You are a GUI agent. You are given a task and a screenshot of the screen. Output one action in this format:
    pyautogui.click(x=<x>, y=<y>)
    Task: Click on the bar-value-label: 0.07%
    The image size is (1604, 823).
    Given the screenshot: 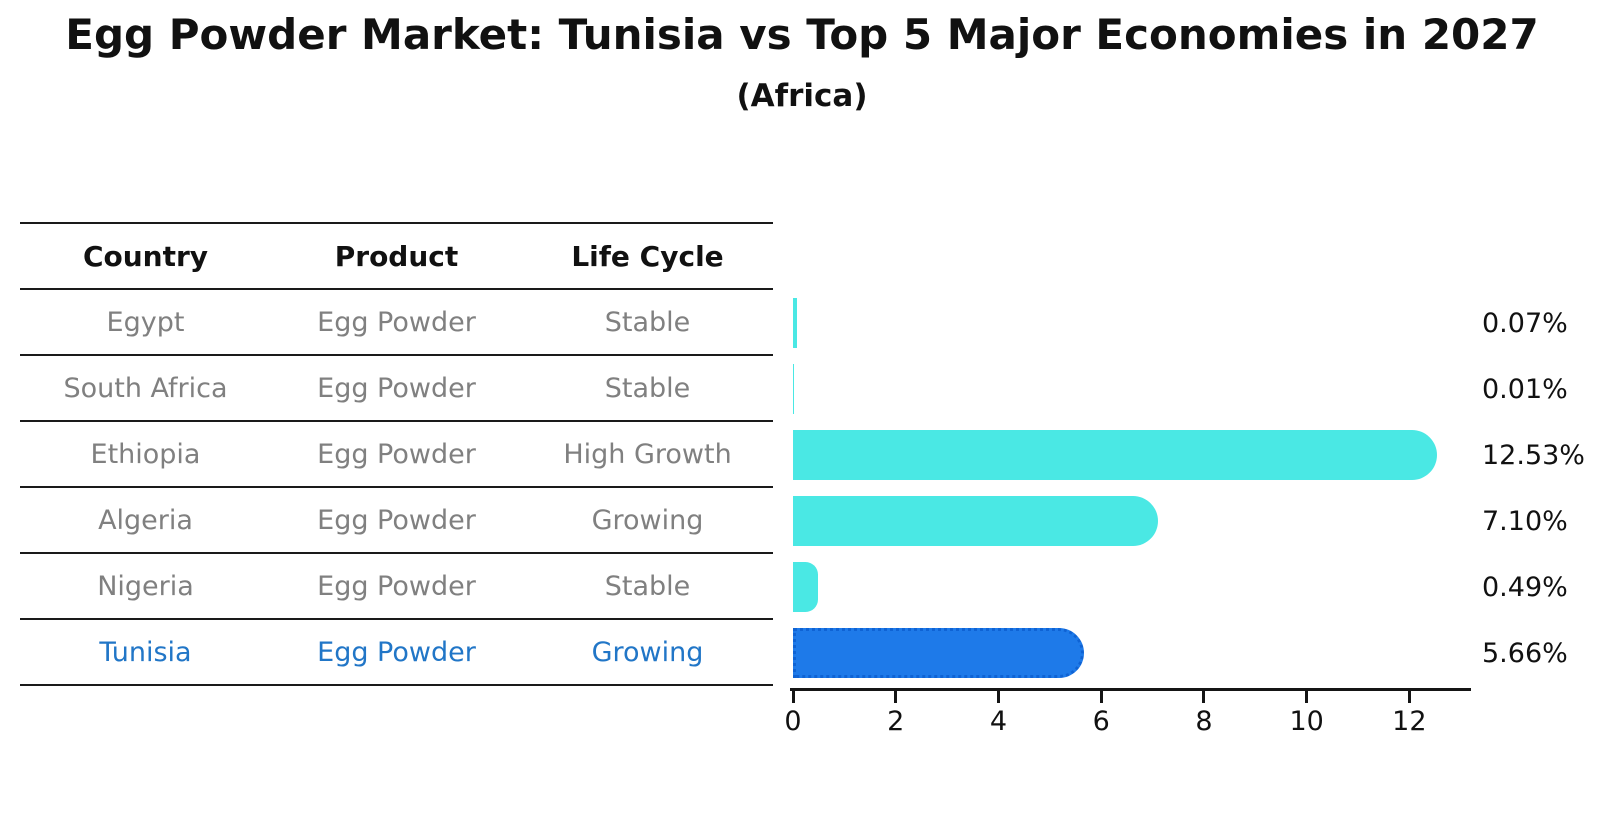 What is the action you would take?
    pyautogui.click(x=1525, y=323)
    